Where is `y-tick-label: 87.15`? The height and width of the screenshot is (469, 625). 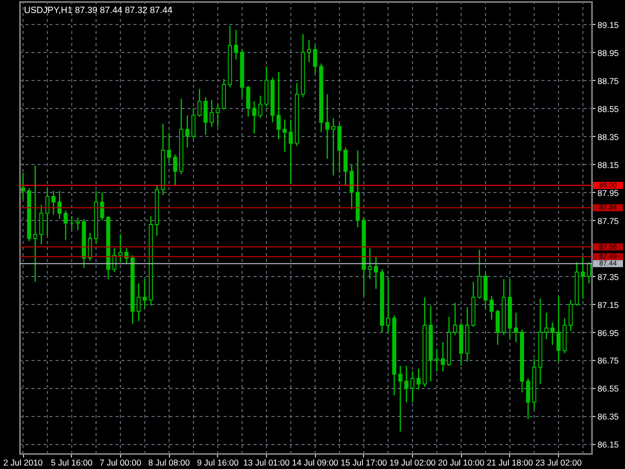 y-tick-label: 87.15 is located at coordinates (609, 305).